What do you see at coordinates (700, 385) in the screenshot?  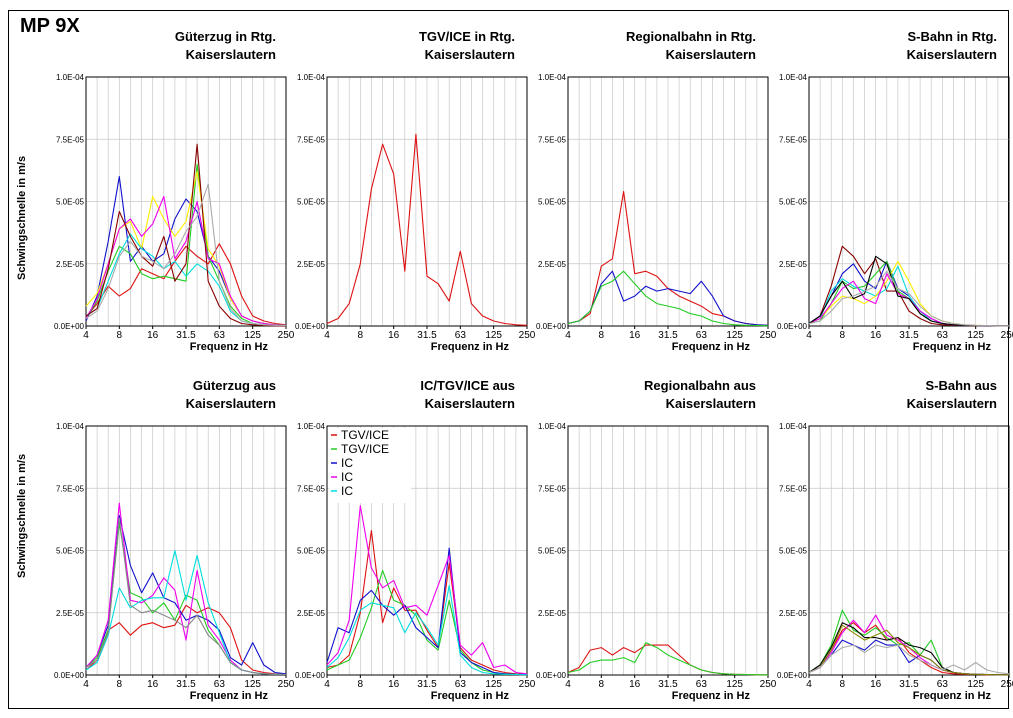 I see `chart-title-line-1: Regionalbahn aus` at bounding box center [700, 385].